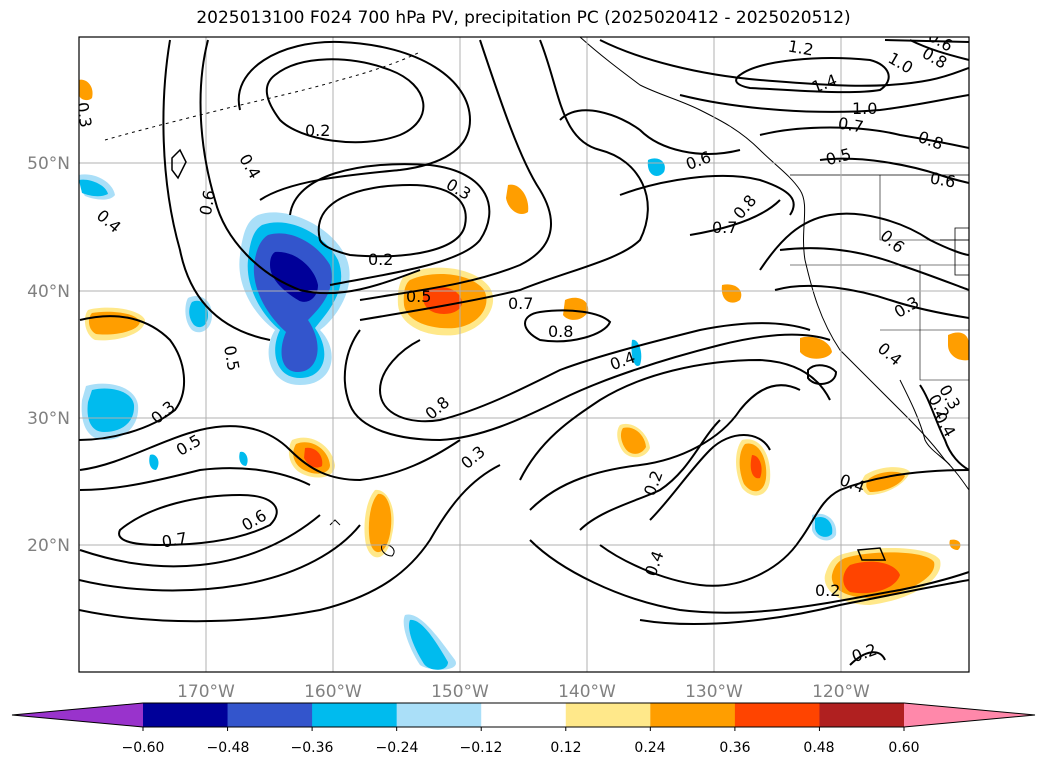 The image size is (1047, 765). I want to click on lon-label: 130°W, so click(714, 692).